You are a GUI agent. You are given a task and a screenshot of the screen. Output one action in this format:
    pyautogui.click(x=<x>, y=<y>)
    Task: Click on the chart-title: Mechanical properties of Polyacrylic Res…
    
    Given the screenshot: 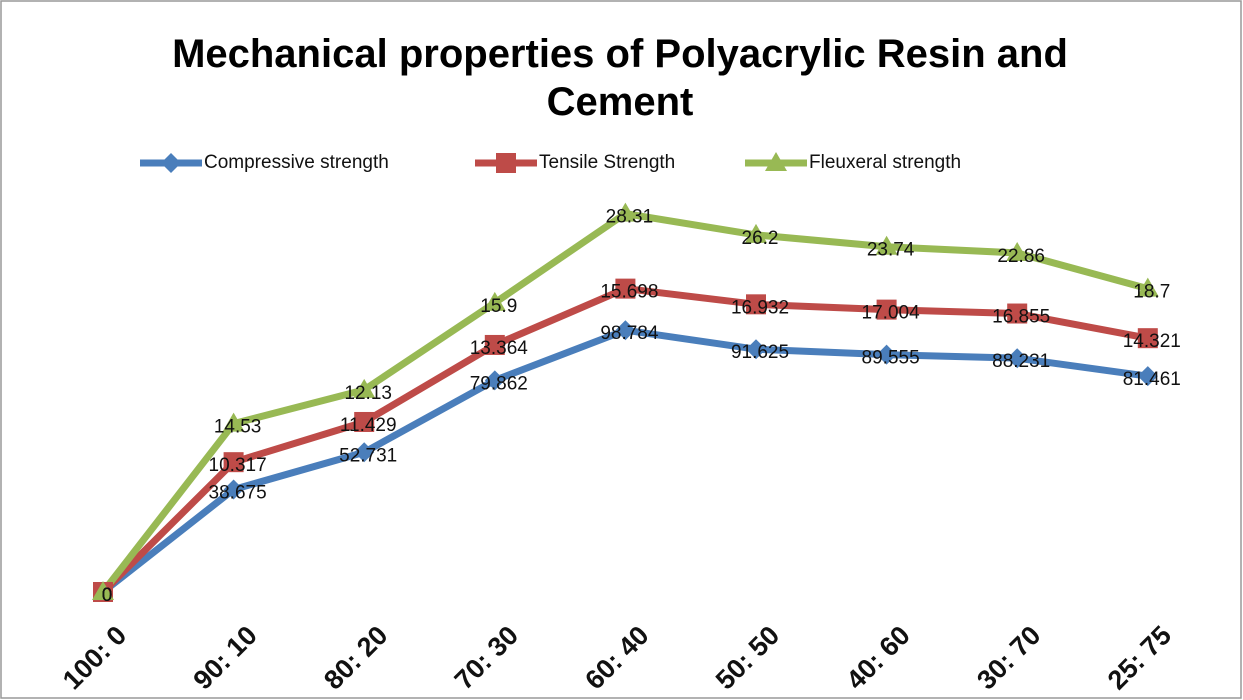 What is the action you would take?
    pyautogui.click(x=620, y=78)
    